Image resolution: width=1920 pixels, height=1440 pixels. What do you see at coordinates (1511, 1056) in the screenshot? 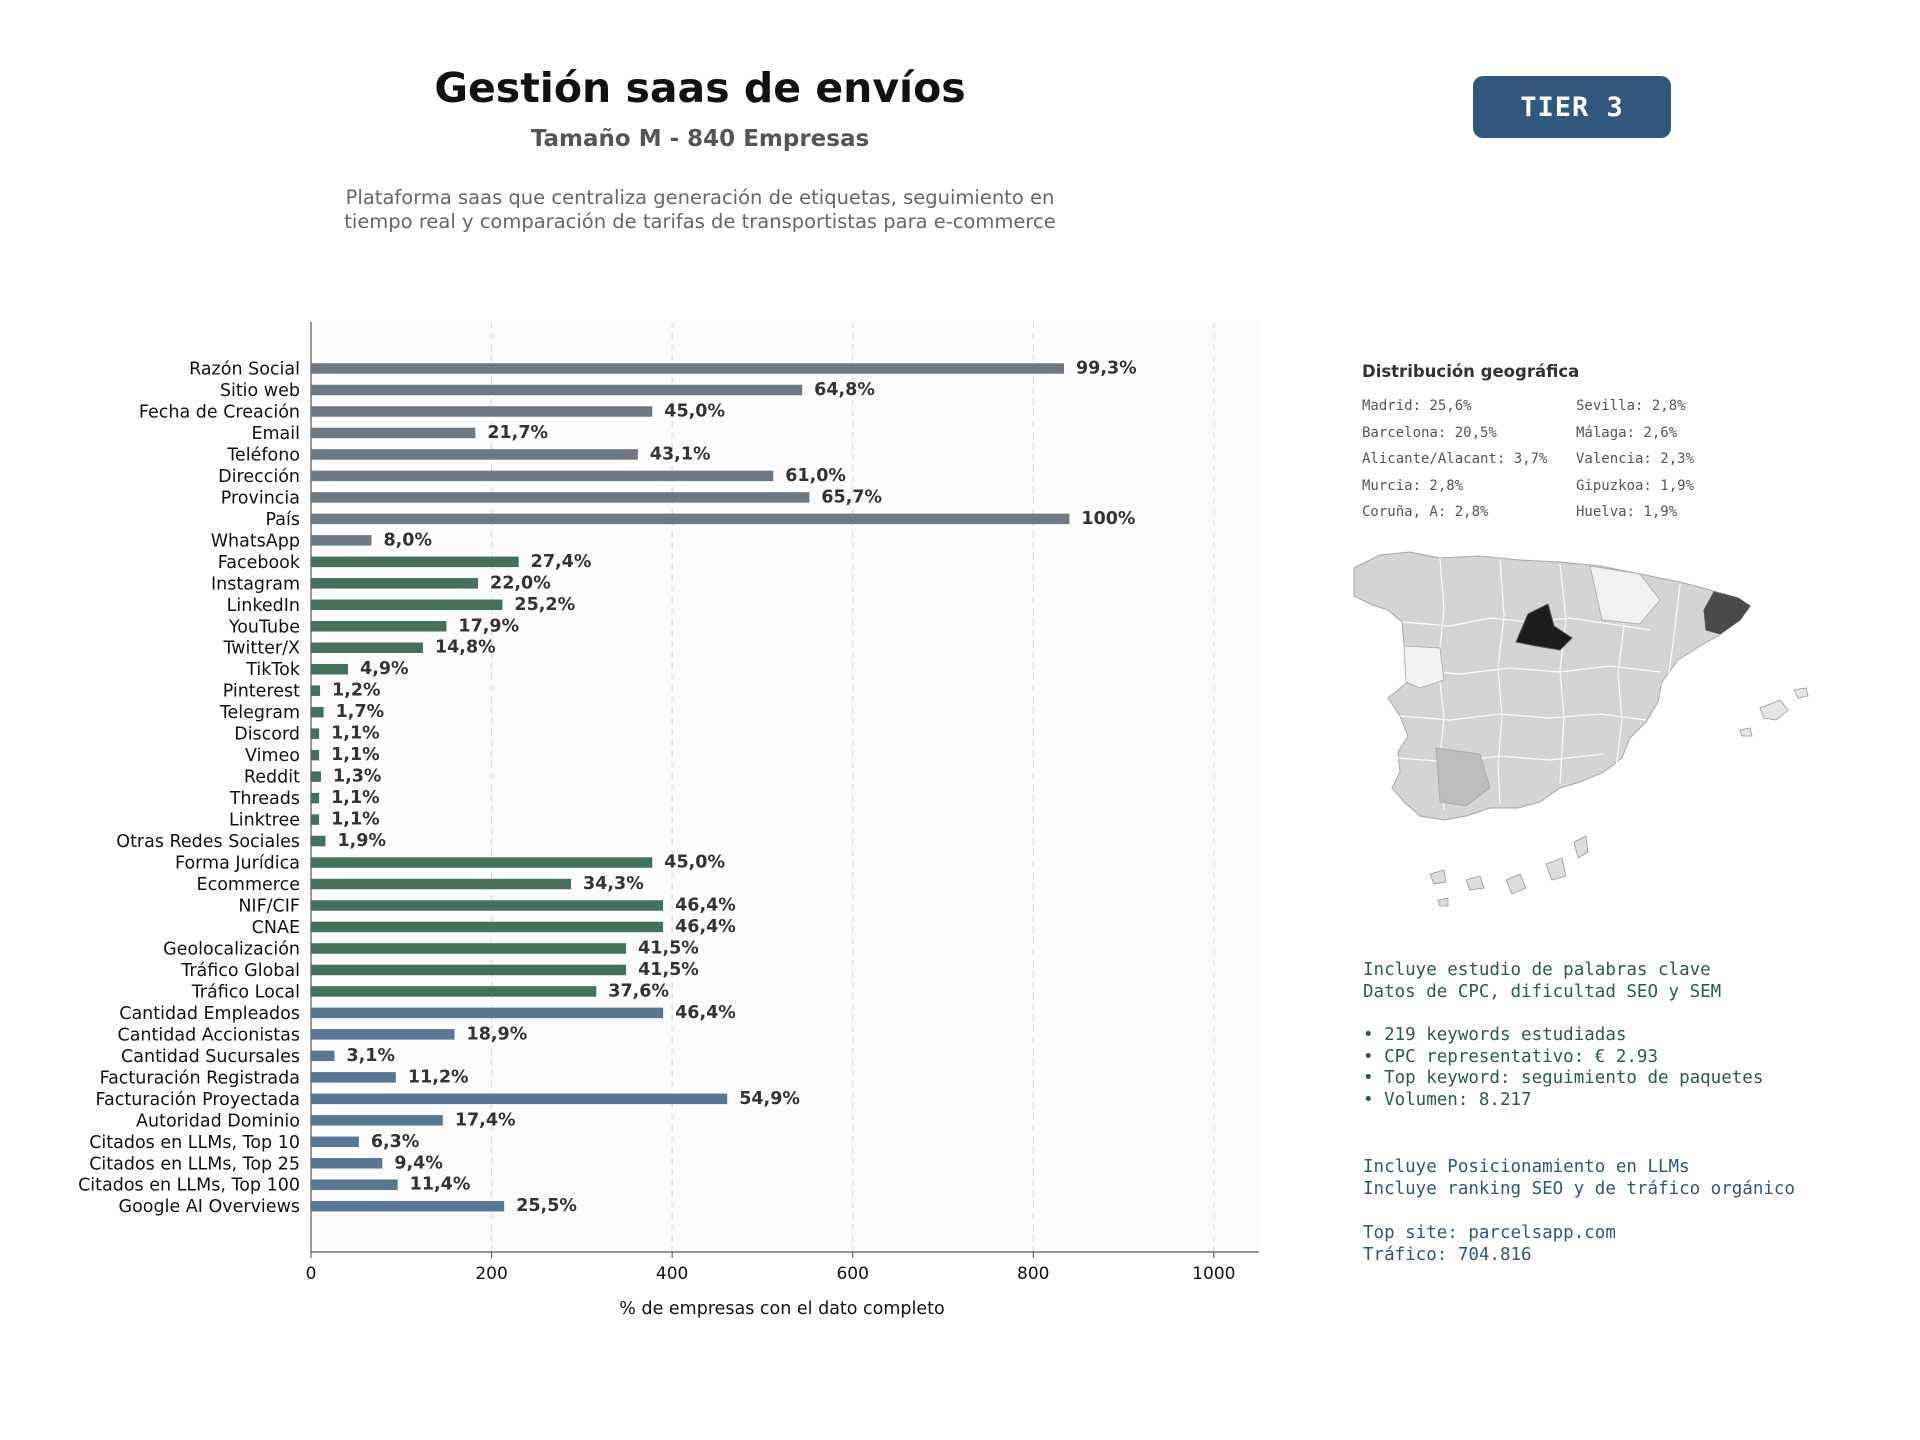
I see `keywords-bullet: • CPC representativo: € 2.93` at bounding box center [1511, 1056].